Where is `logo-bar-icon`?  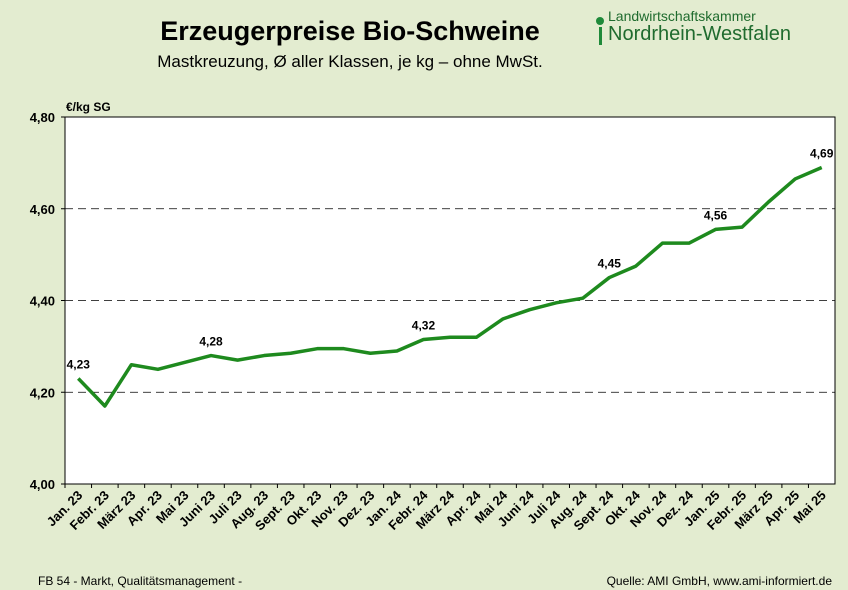 logo-bar-icon is located at coordinates (600, 36).